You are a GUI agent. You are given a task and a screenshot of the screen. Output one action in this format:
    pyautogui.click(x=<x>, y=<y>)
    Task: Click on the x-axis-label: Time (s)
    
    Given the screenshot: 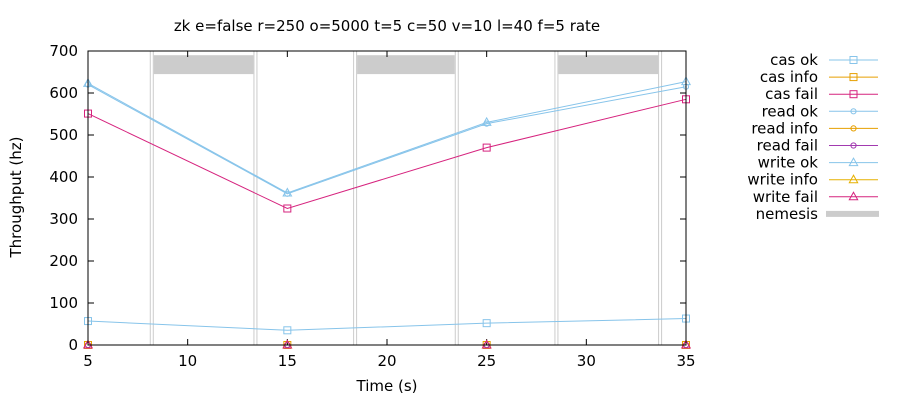 What is the action you would take?
    pyautogui.click(x=387, y=386)
    